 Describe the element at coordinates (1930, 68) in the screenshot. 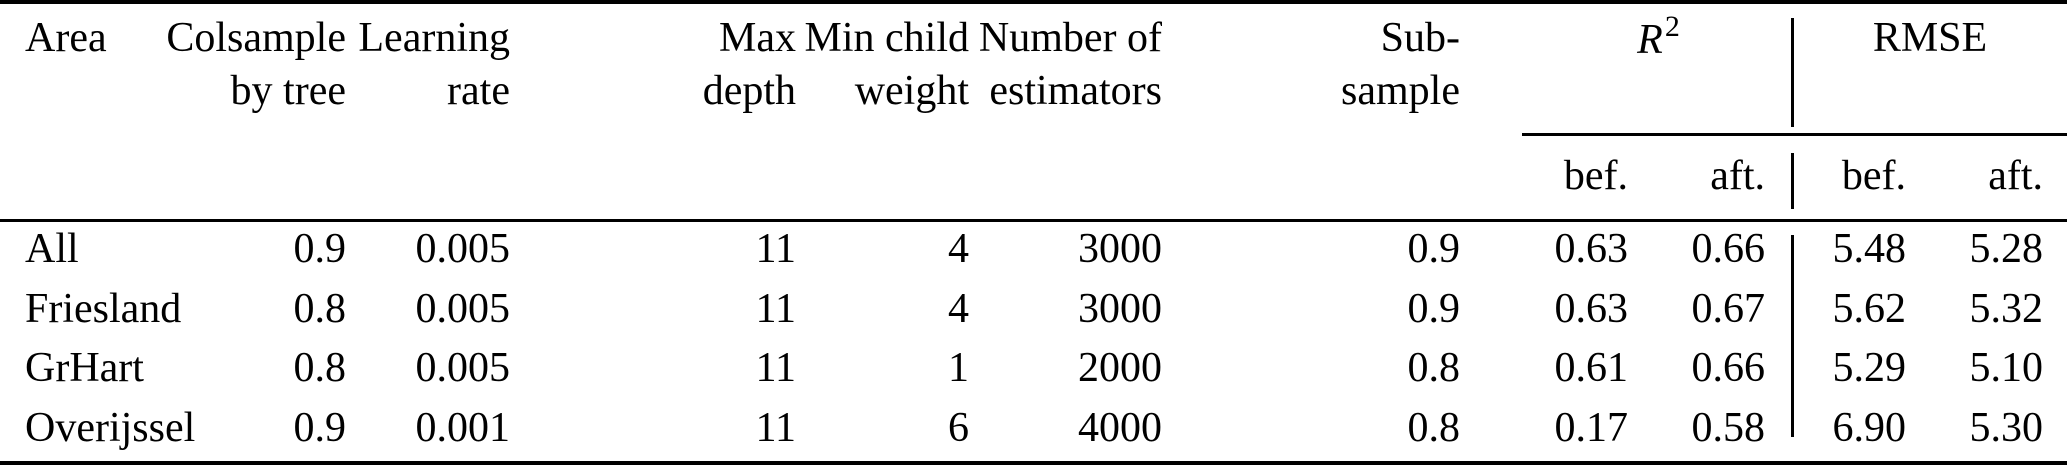

I see `column-group-rmse: RMSE` at that location.